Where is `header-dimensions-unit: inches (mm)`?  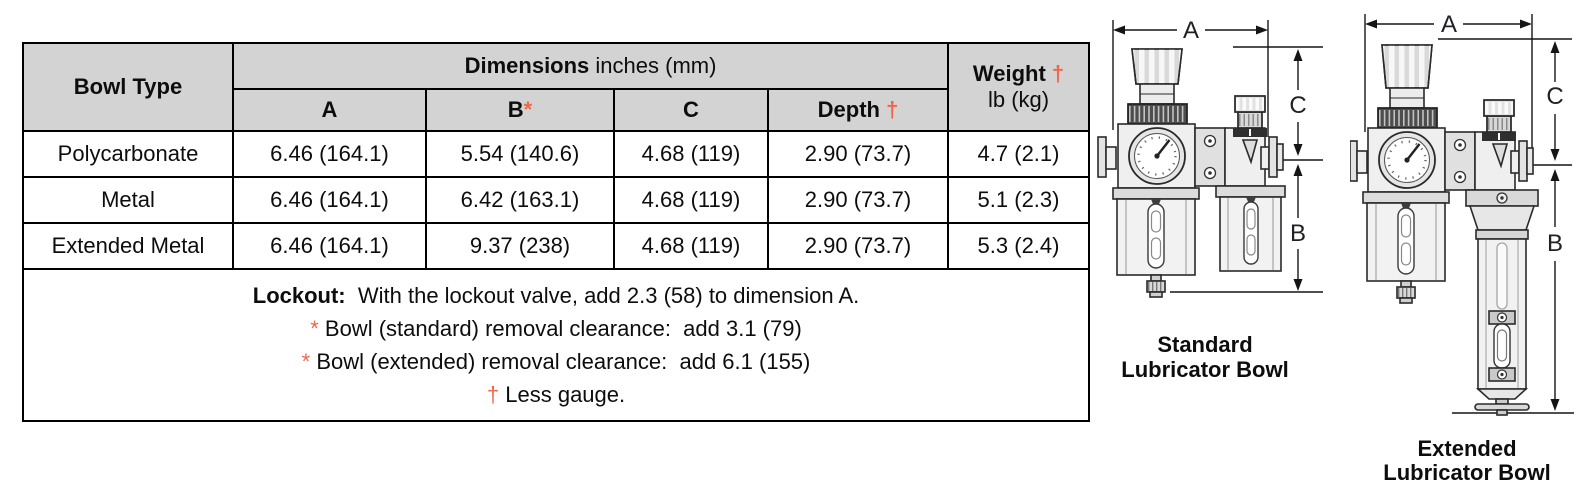 header-dimensions-unit: inches (mm) is located at coordinates (653, 65).